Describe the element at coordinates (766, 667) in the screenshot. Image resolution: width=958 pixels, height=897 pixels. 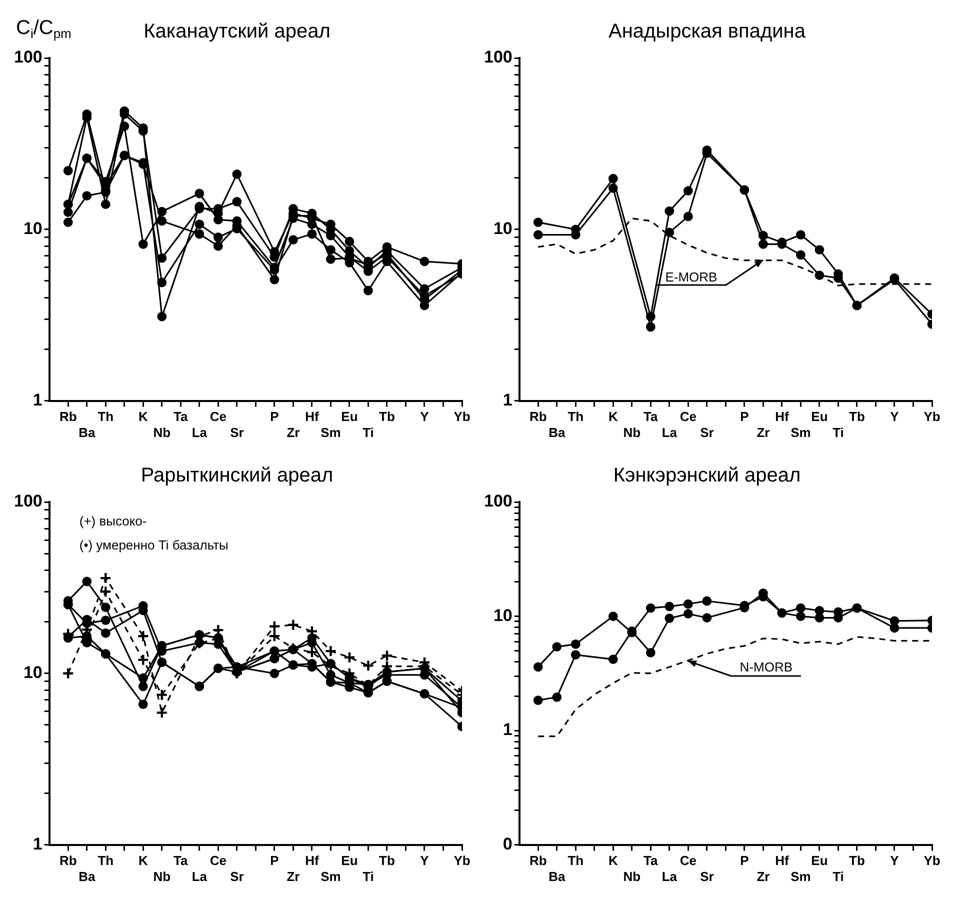
I see `annotation: N-MORB` at that location.